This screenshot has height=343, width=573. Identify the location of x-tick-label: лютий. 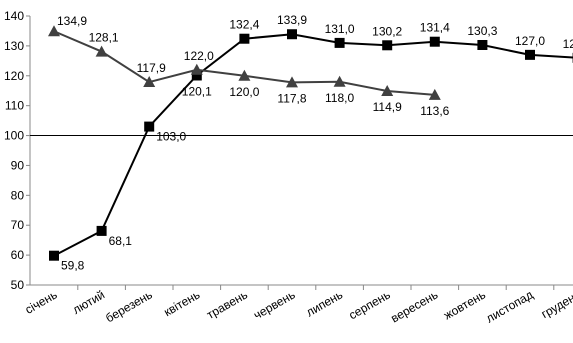
(88, 301).